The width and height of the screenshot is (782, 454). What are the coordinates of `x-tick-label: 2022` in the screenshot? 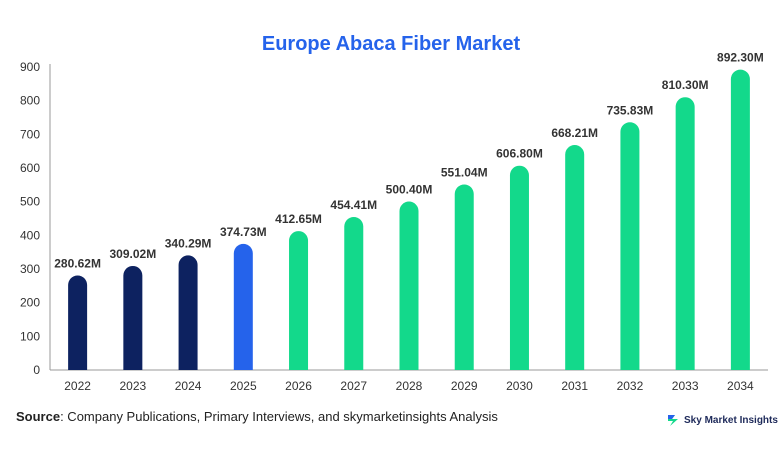 It's located at (77, 386).